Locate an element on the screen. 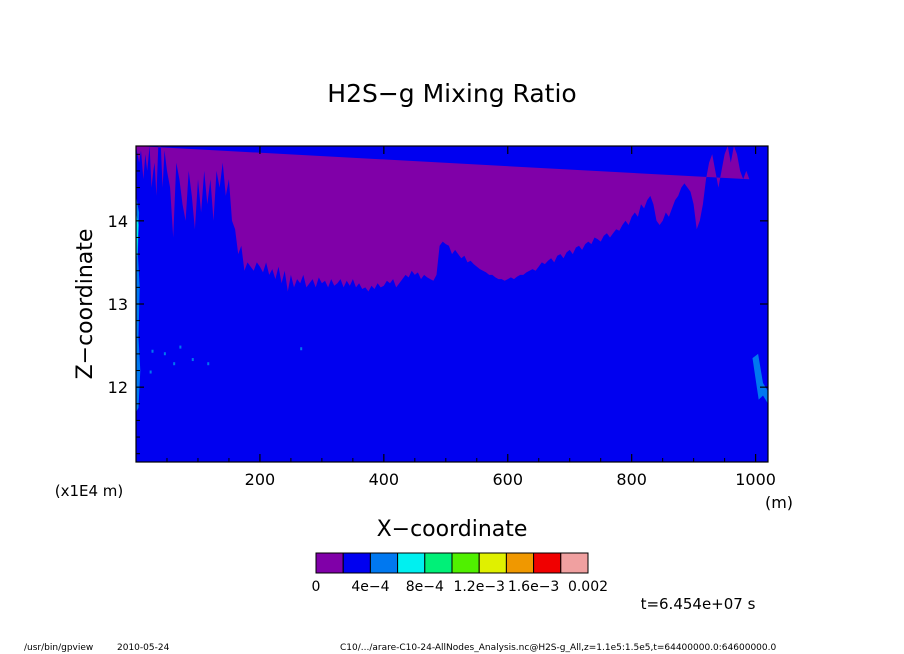 This screenshot has height=654, width=904. legend-label: 0 is located at coordinates (316, 587).